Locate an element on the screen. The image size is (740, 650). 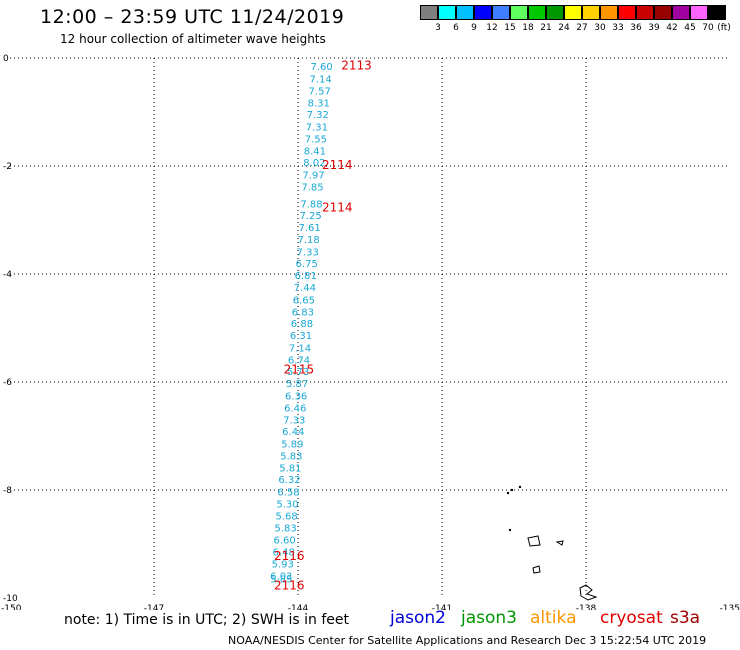
wave-height-label: 7.60 is located at coordinates (321, 67).